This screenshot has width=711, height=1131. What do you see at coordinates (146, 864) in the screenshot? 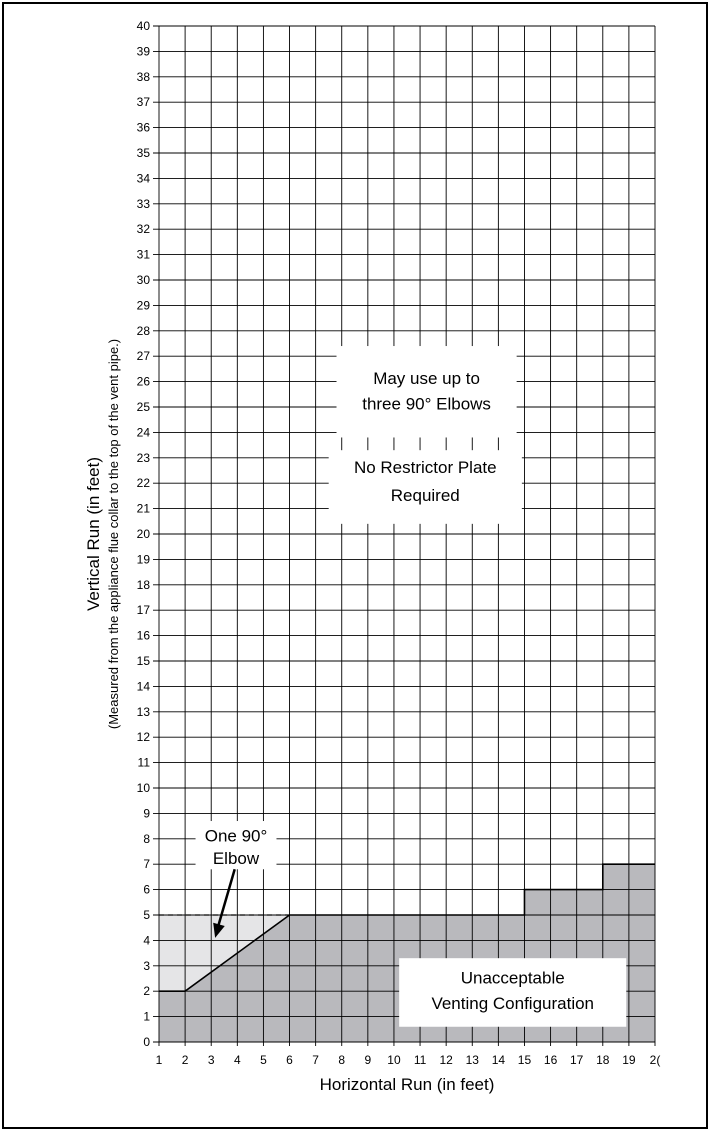
I see `y-tick-label: 7` at bounding box center [146, 864].